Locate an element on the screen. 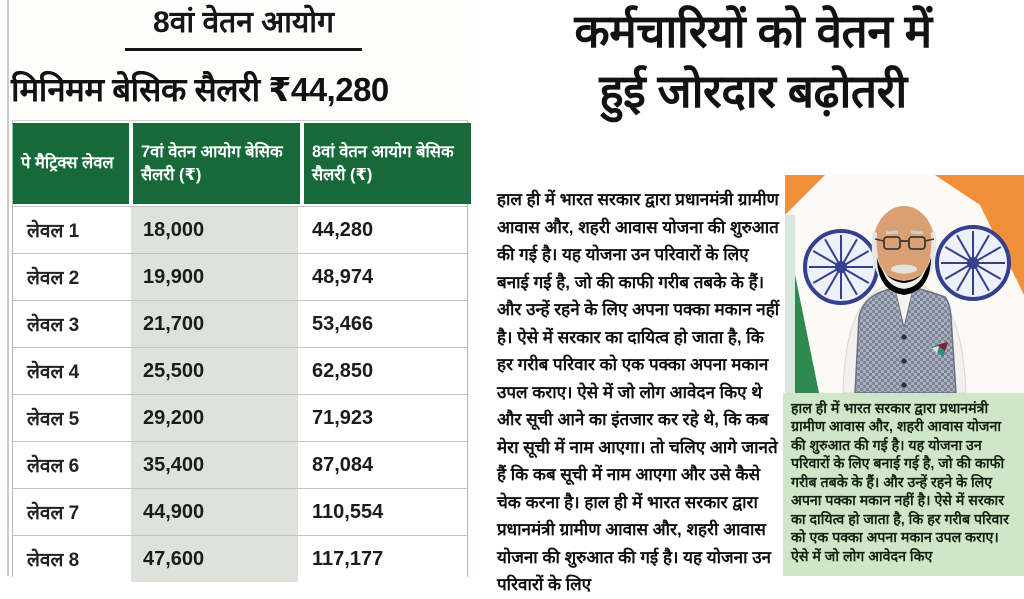 The width and height of the screenshot is (1024, 599). pay7-cell: 21,700 is located at coordinates (214, 324).